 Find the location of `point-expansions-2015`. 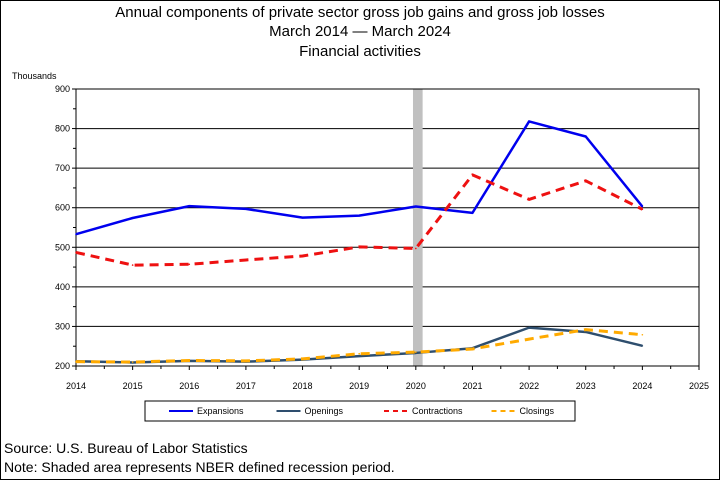

point-expansions-2015 is located at coordinates (132, 218).